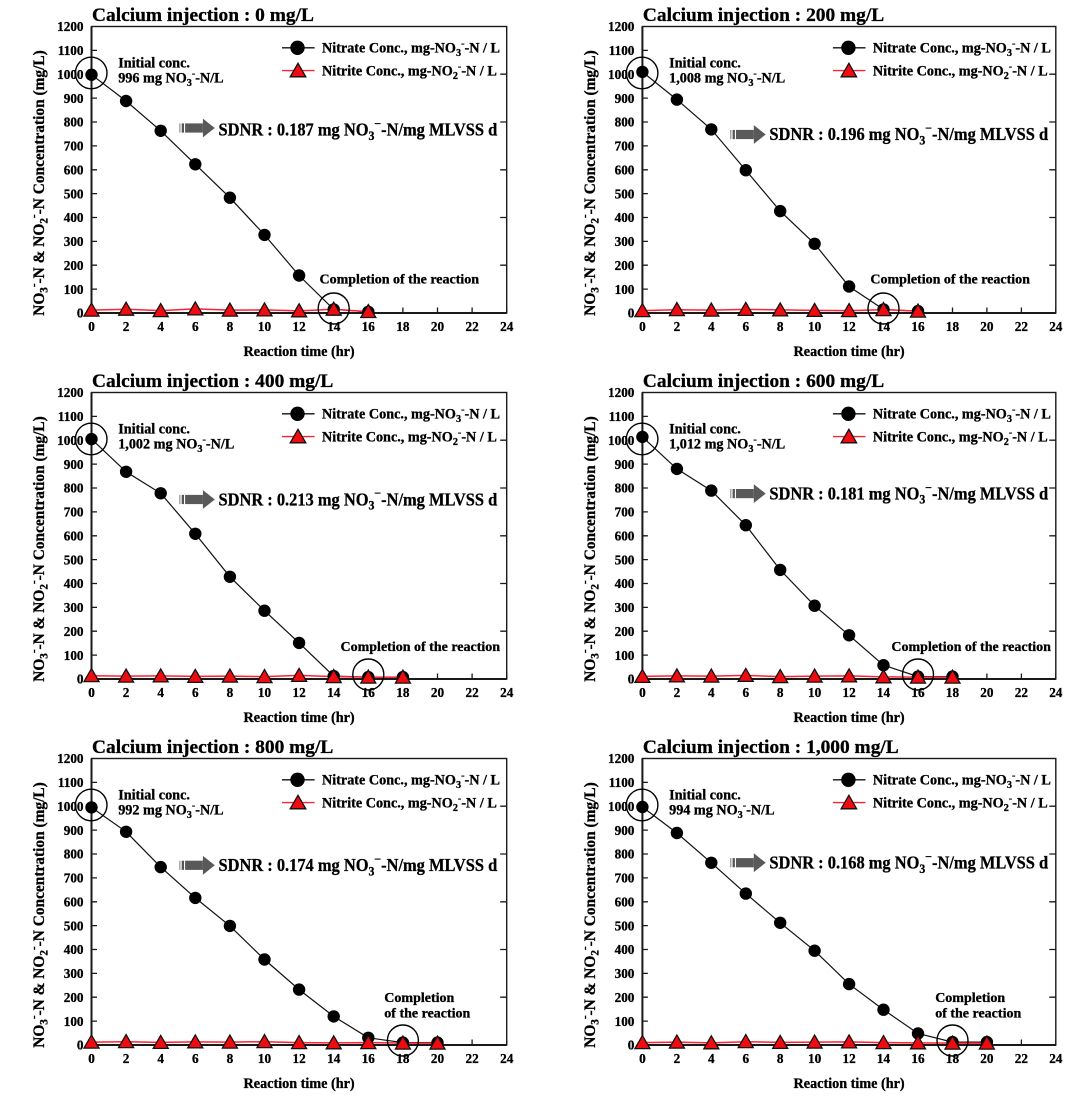 This screenshot has width=1070, height=1098. What do you see at coordinates (411, 780) in the screenshot?
I see `svg-text: Nitrate Conc., mg-NO3--N / L` at bounding box center [411, 780].